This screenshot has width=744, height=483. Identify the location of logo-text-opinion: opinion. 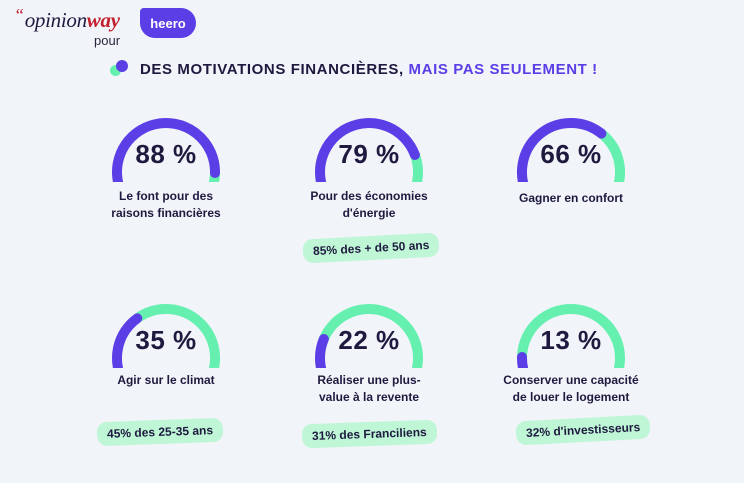
(55, 20).